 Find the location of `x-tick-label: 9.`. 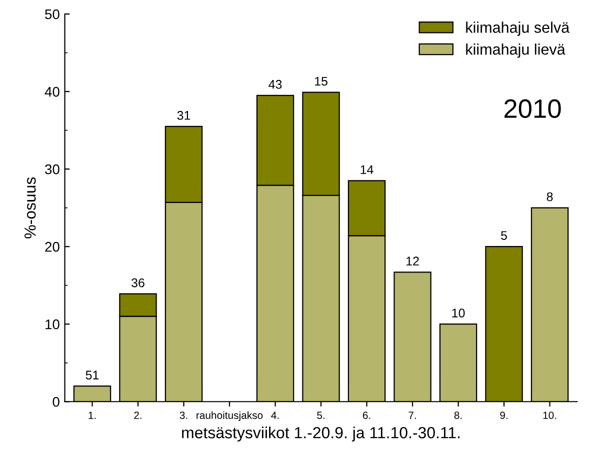

x-tick-label: 9. is located at coordinates (504, 415).